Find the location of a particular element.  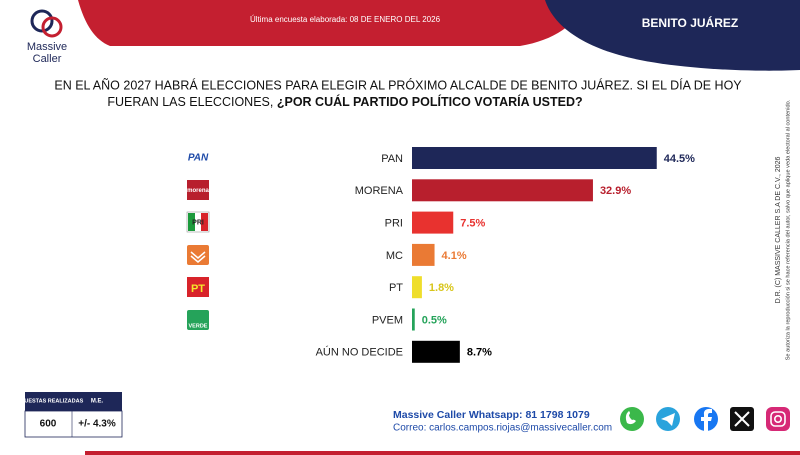

category-label: PRI is located at coordinates (394, 224).